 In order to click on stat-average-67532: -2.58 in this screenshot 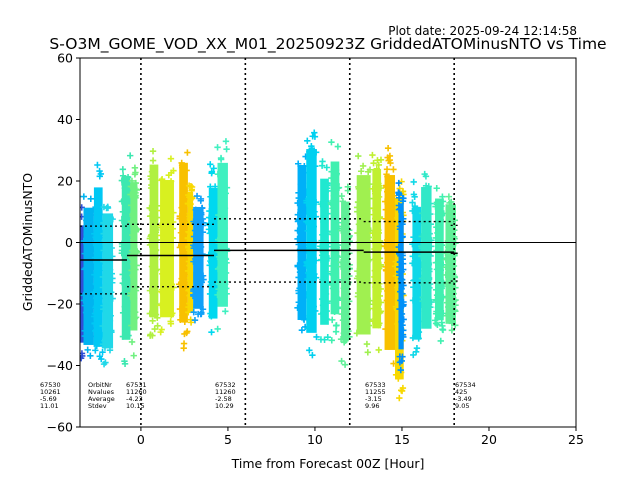, I will do `click(223, 399)`.